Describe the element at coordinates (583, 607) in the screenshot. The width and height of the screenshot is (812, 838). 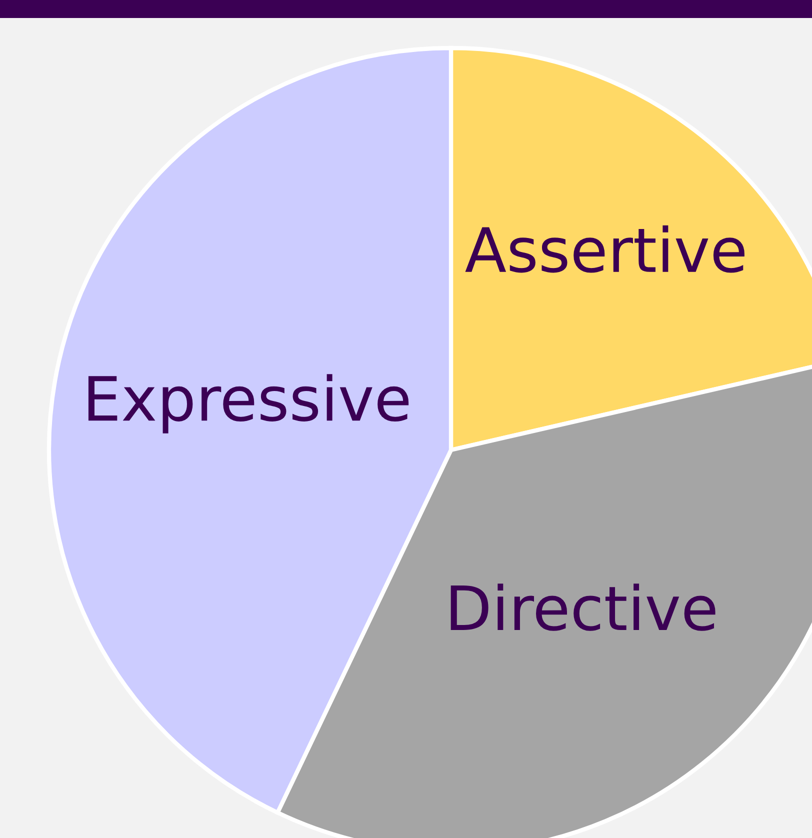
I see `slice-label: Directive` at that location.